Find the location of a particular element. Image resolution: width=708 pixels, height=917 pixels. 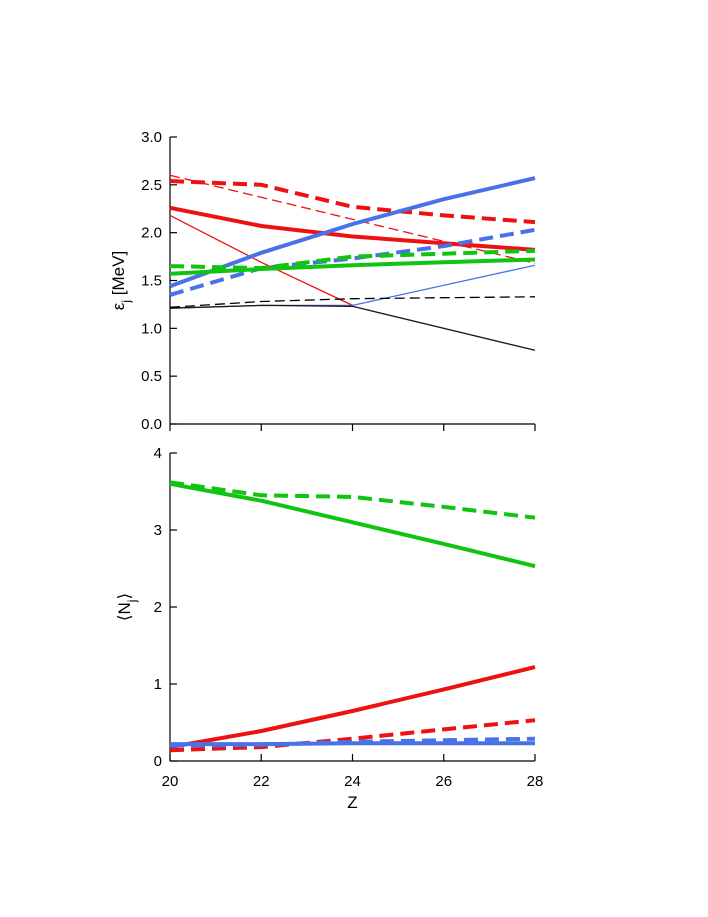

series-line-red-thin-dashed is located at coordinates (352, 219).